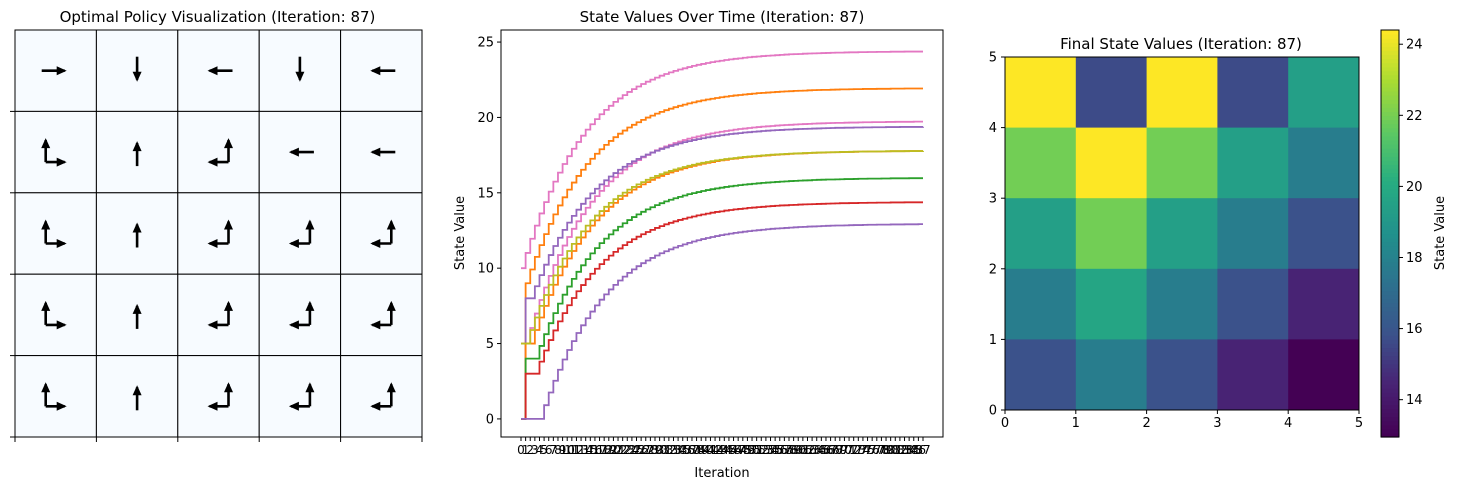  Describe the element at coordinates (811, 450) in the screenshot. I see `x-tick-label: 63` at that location.